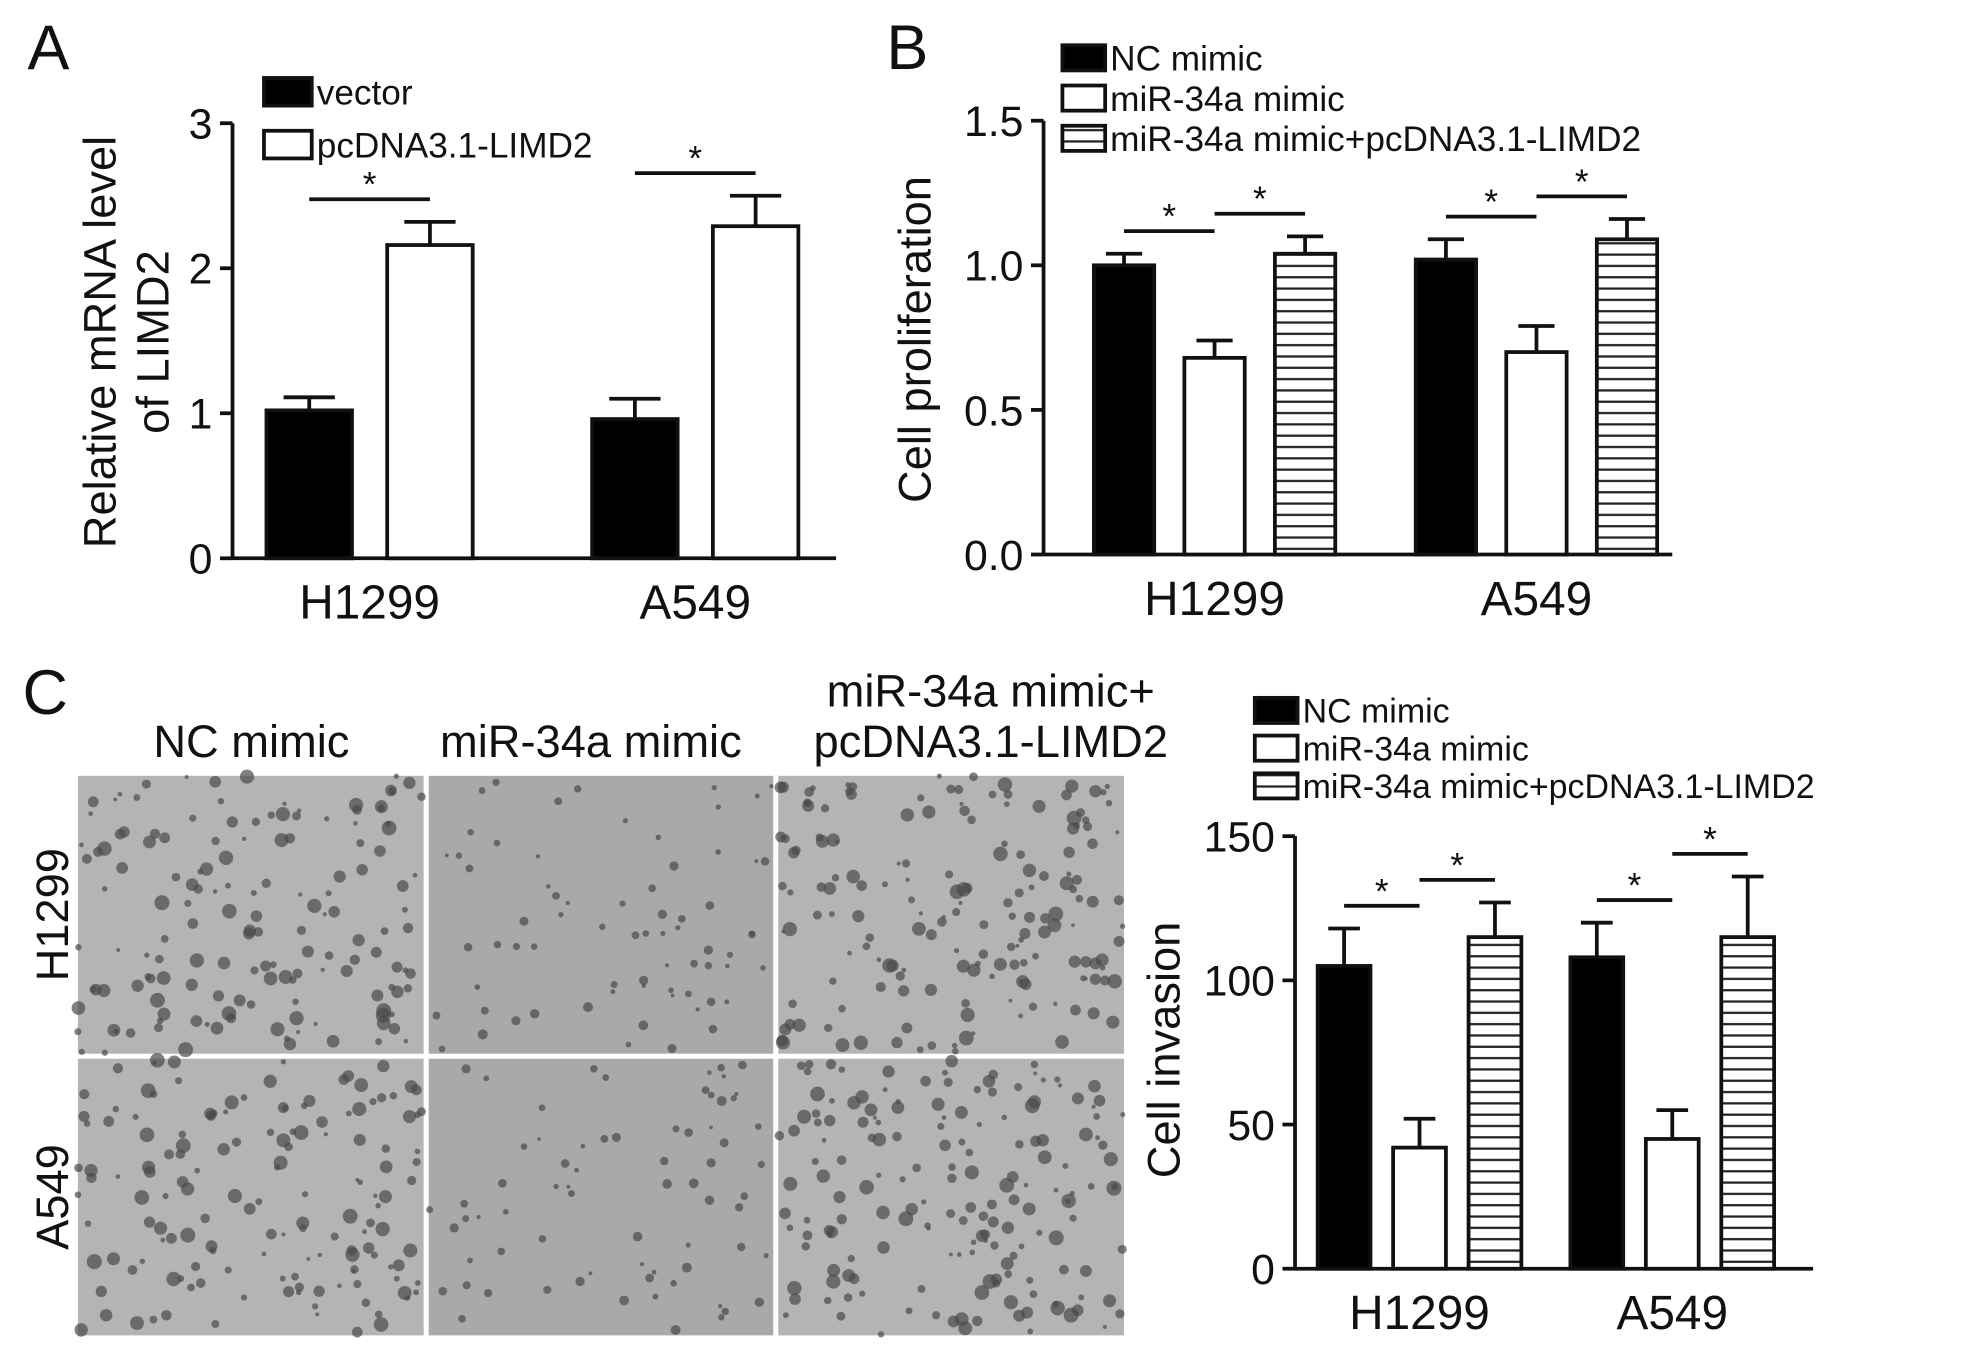  What do you see at coordinates (1263, 1270) in the screenshot?
I see `y-tick-label: 0` at bounding box center [1263, 1270].